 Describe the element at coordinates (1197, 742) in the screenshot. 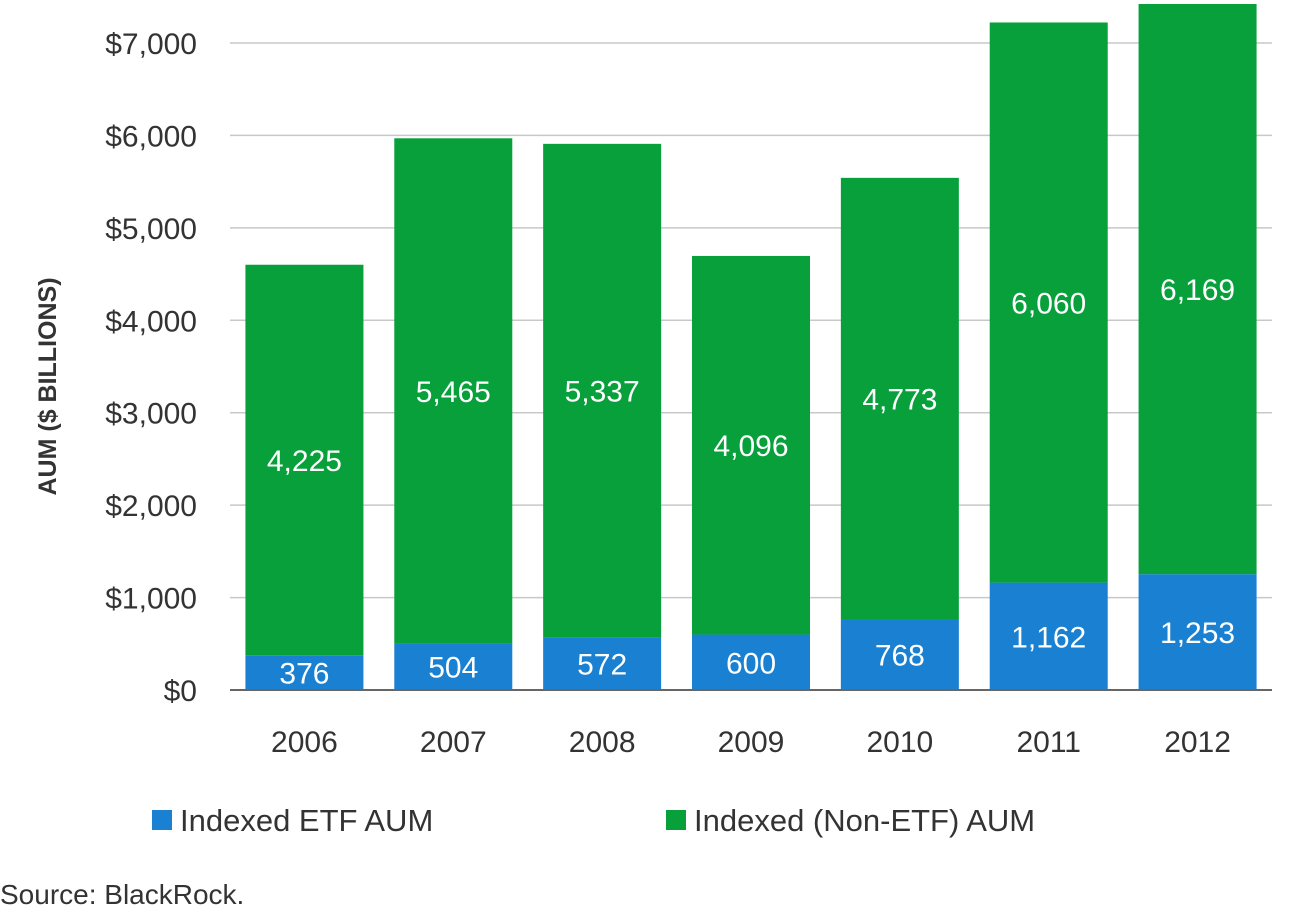

I see `x-tick-label: 2012` at that location.